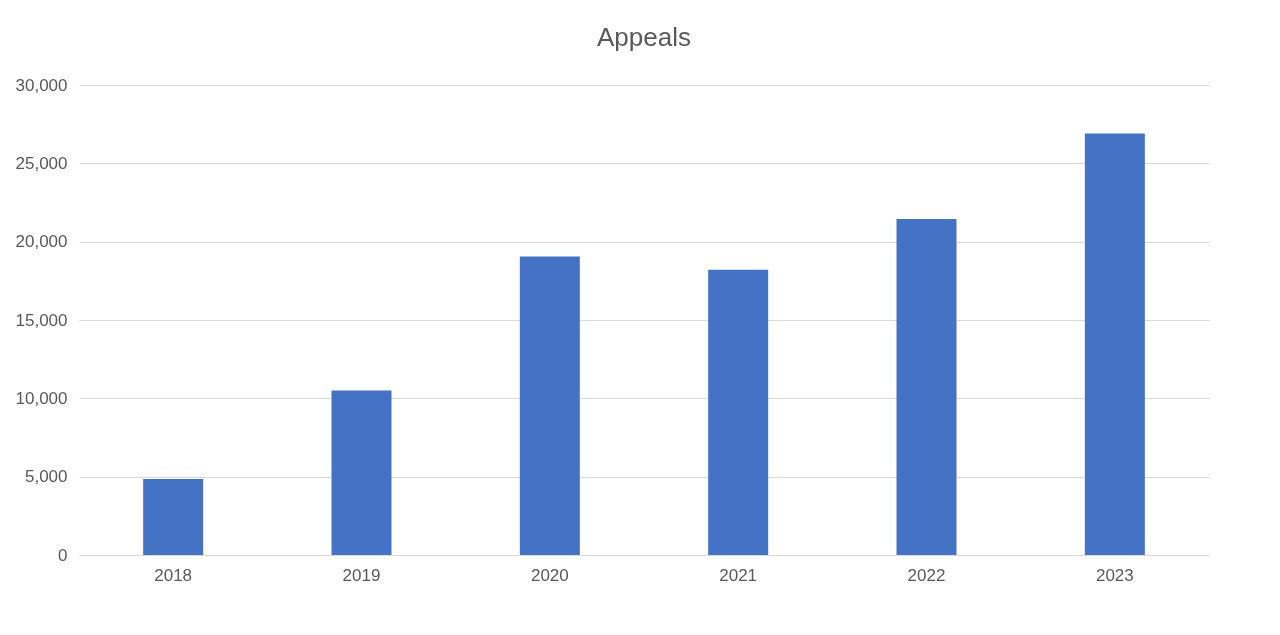 The height and width of the screenshot is (635, 1280). What do you see at coordinates (926, 575) in the screenshot?
I see `x-tick-label: 2022` at bounding box center [926, 575].